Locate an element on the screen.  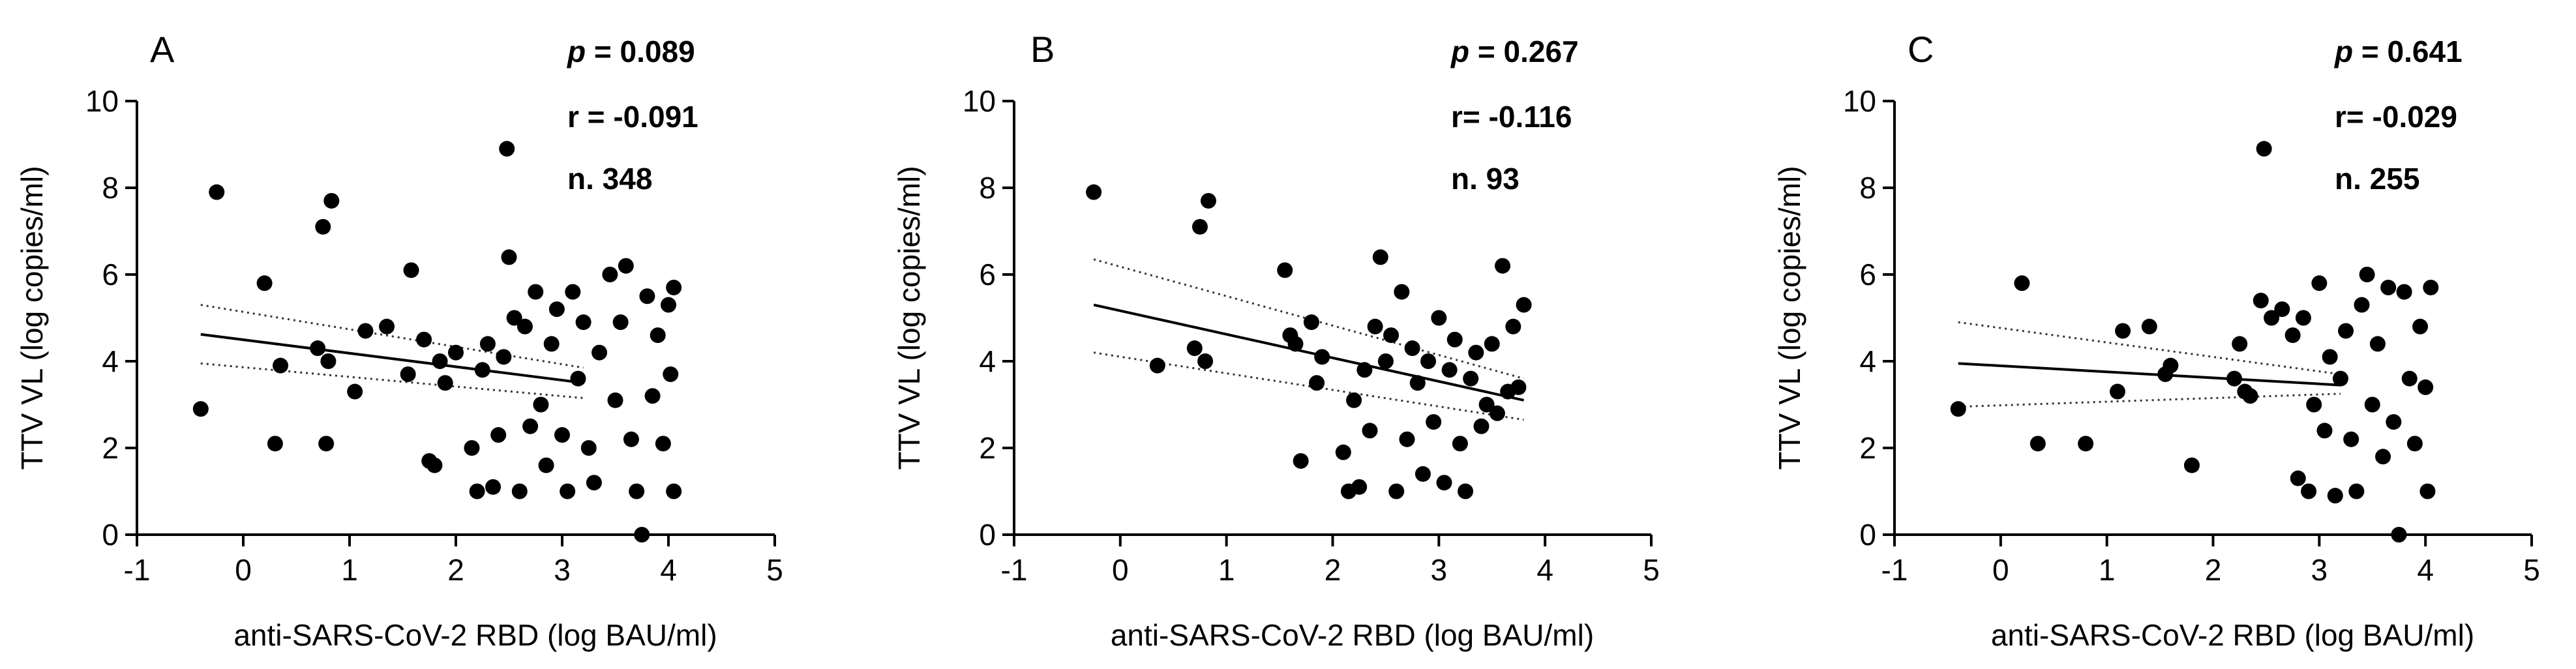
x-tick-label: -1 is located at coordinates (137, 570).